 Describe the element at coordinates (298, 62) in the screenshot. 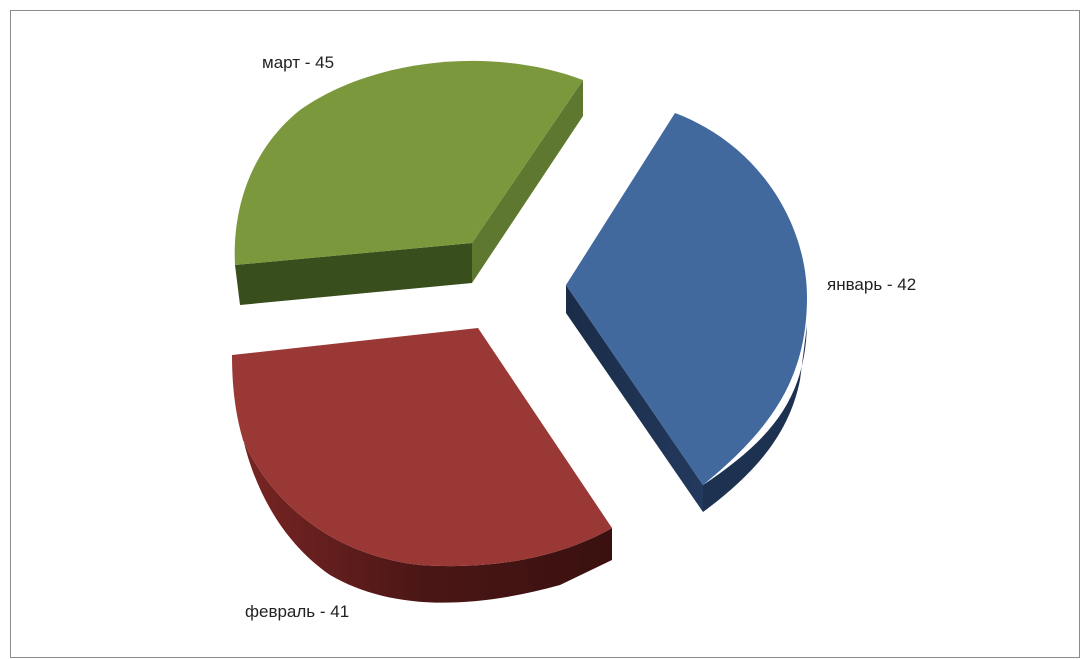

I see `slice-label-march: март - 45` at that location.